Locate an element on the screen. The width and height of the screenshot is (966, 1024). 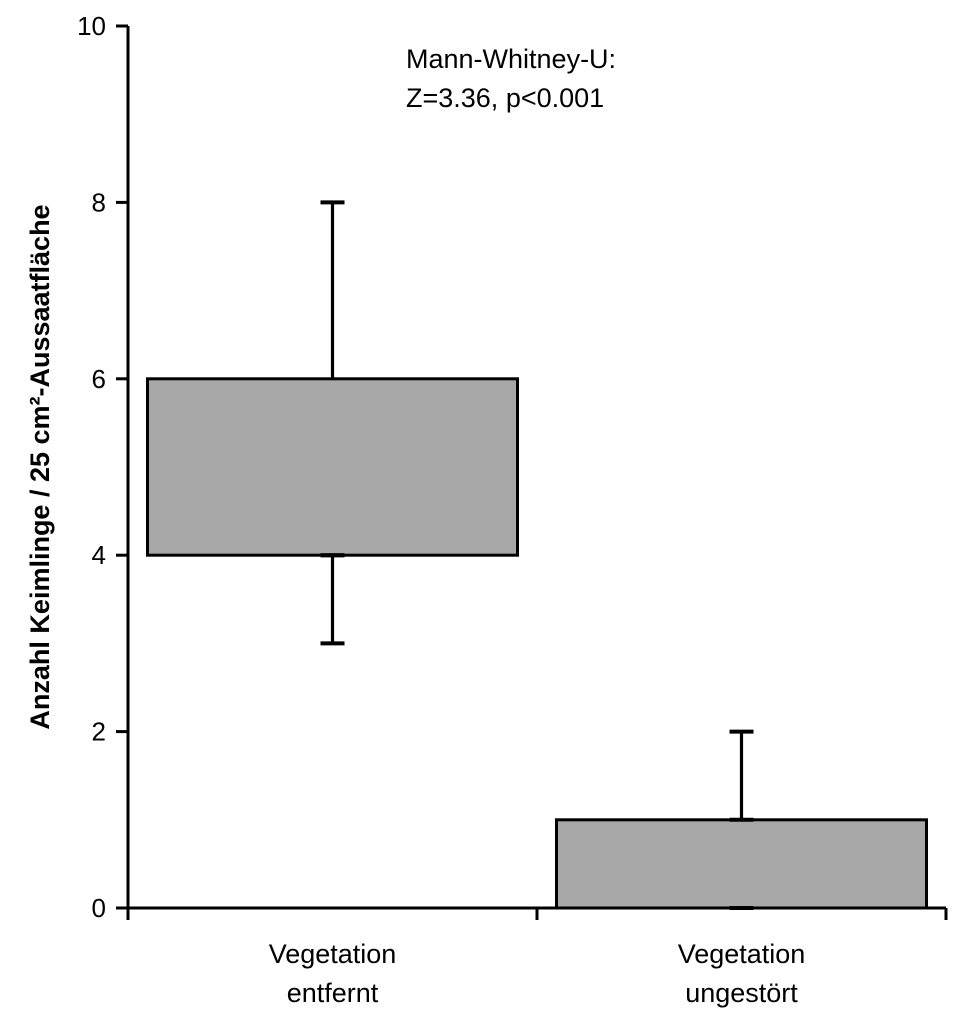
y-tick-label: 8 is located at coordinates (99, 202).